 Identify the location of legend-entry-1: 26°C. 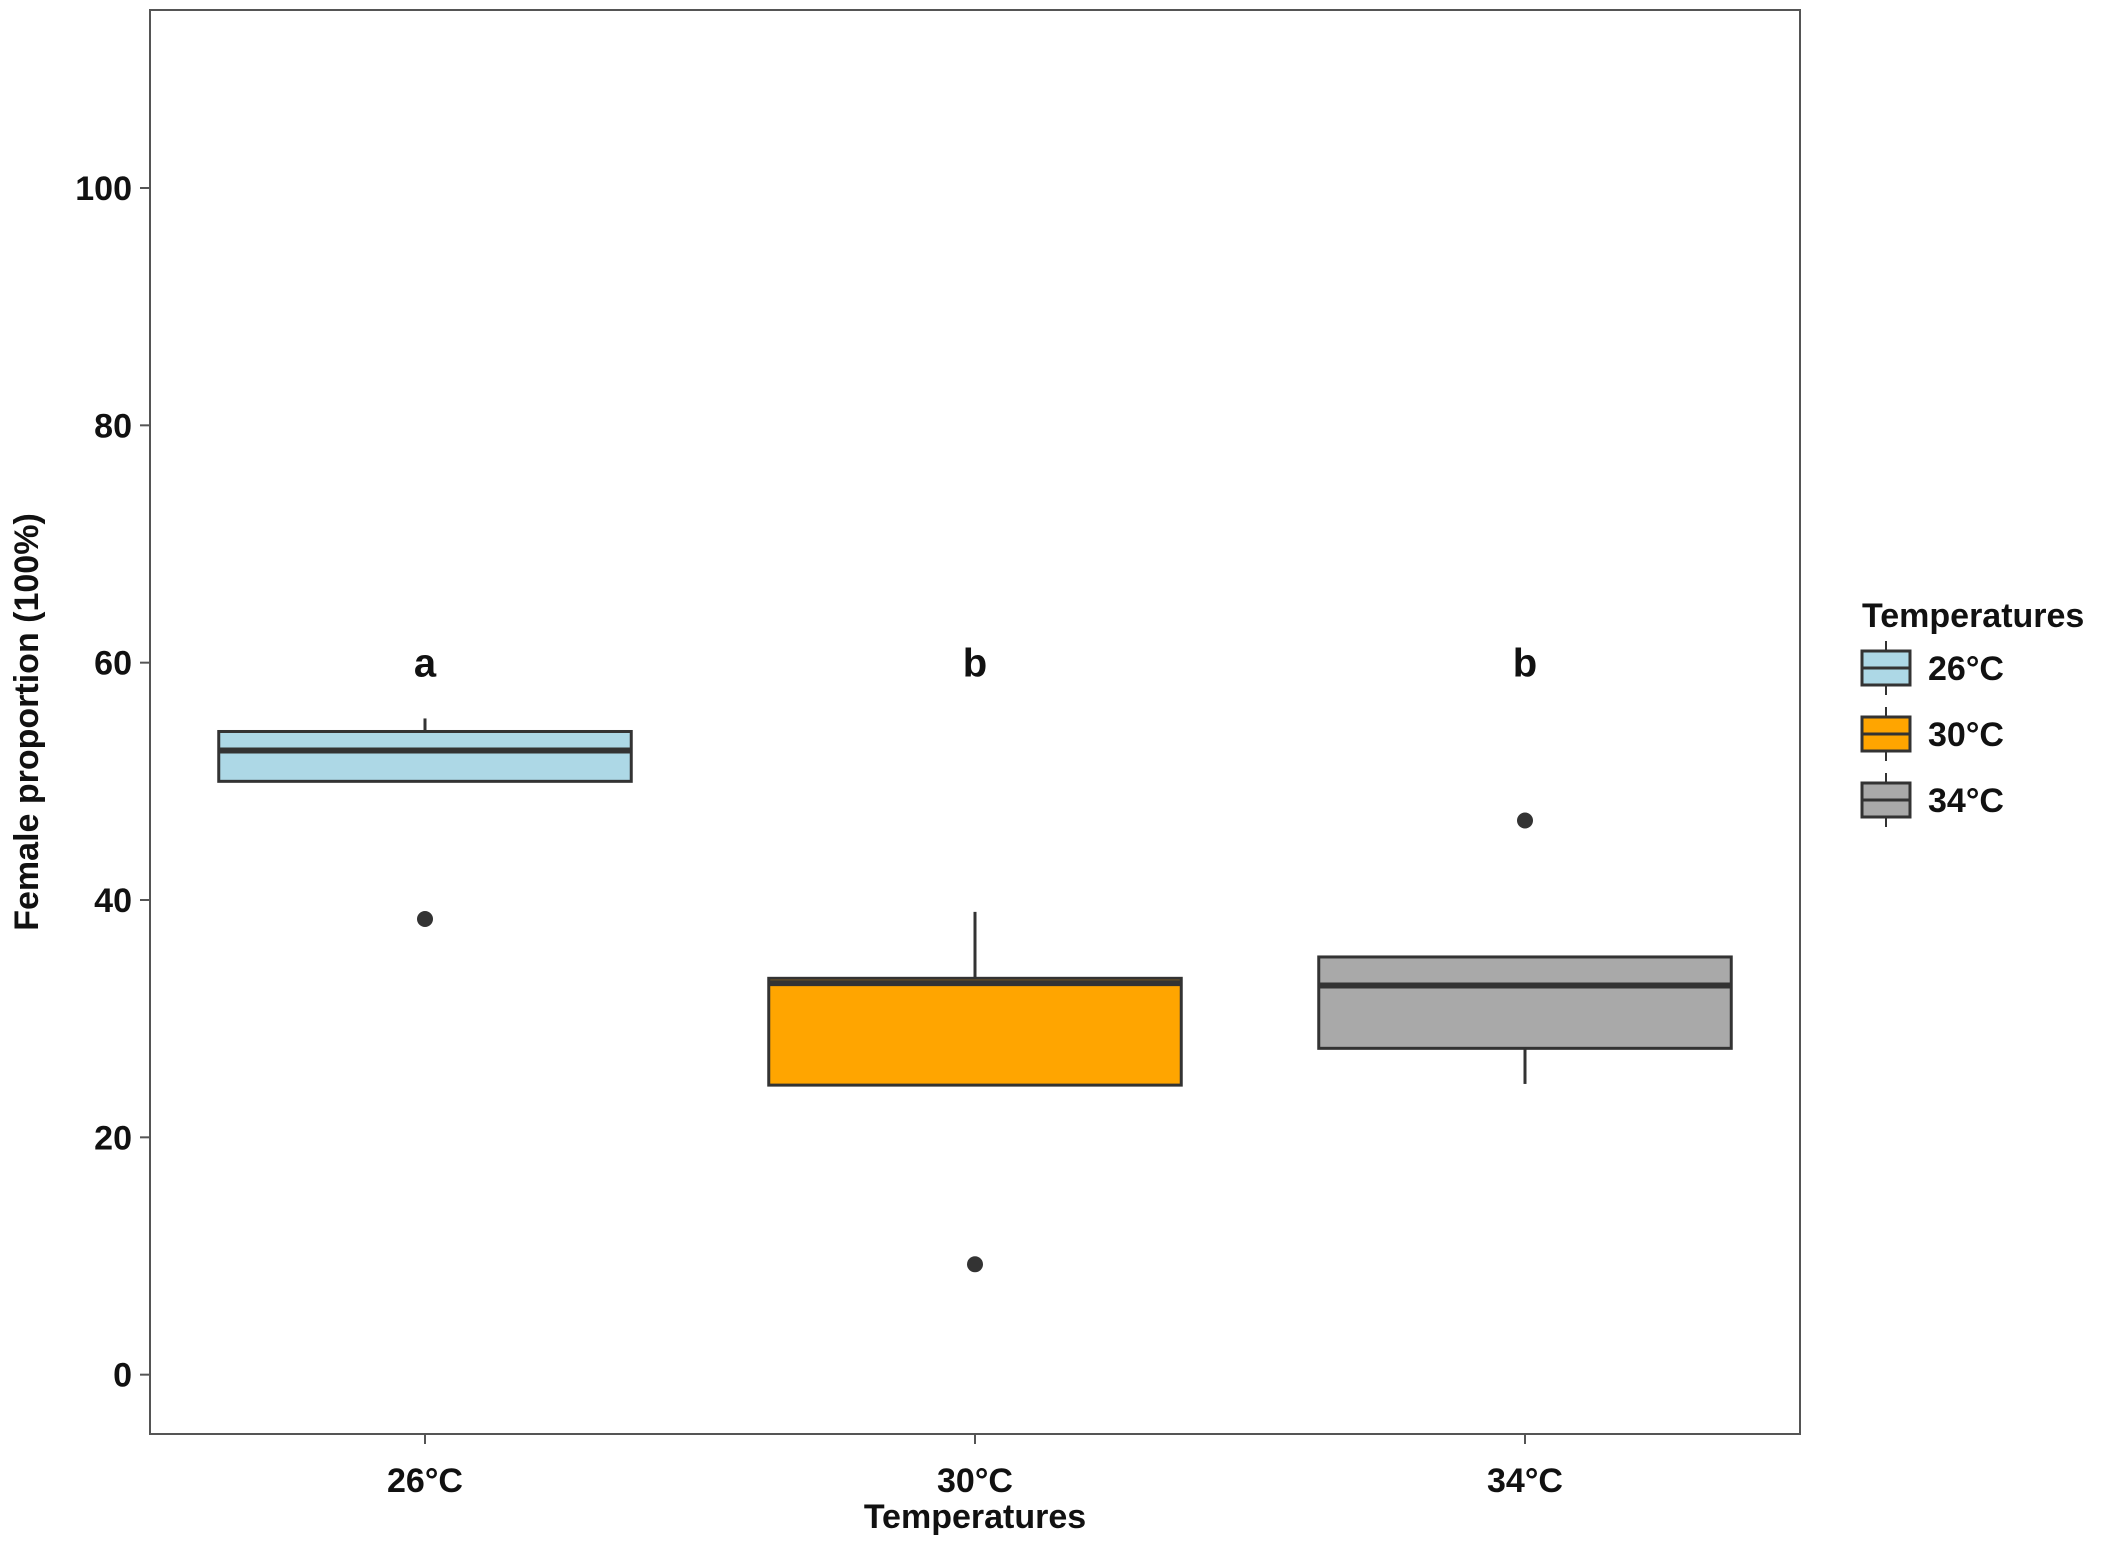
(1932, 668).